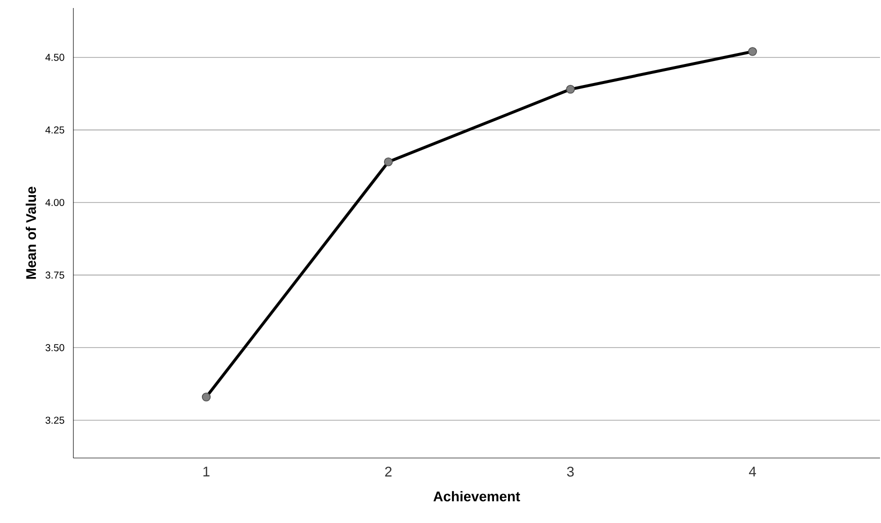 Image resolution: width=881 pixels, height=523 pixels. I want to click on y-tick-label: 4.25, so click(54, 130).